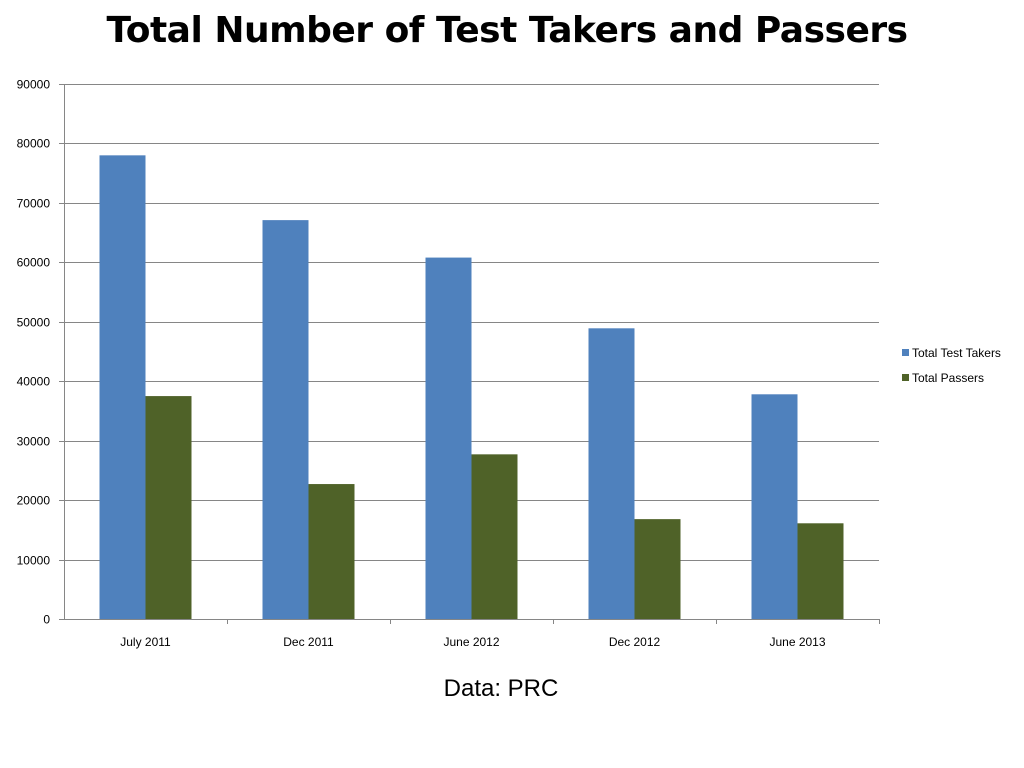  I want to click on y-tick-label: 20000, so click(34, 501).